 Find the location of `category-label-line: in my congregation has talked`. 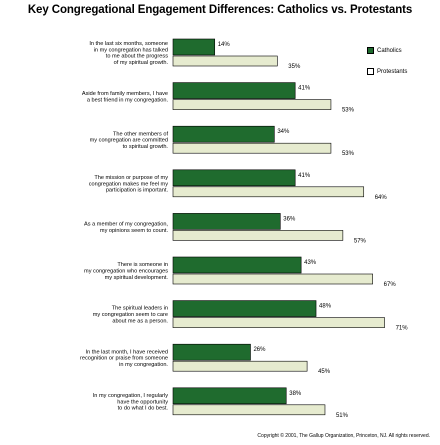

category-label-line: in my congregation has talked is located at coordinates (131, 50).